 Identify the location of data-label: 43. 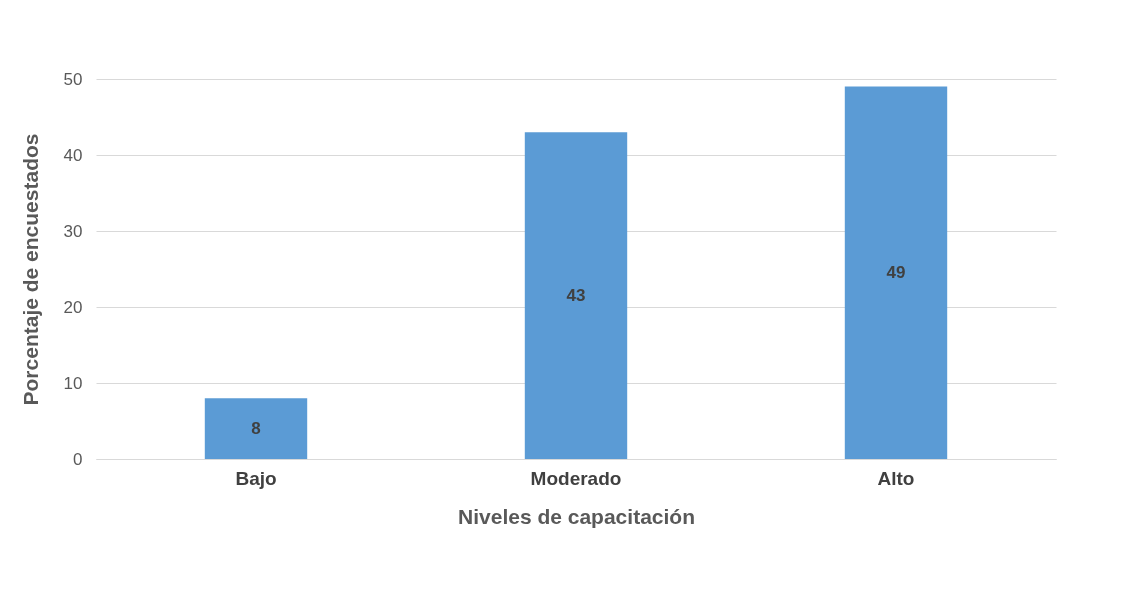
(576, 295).